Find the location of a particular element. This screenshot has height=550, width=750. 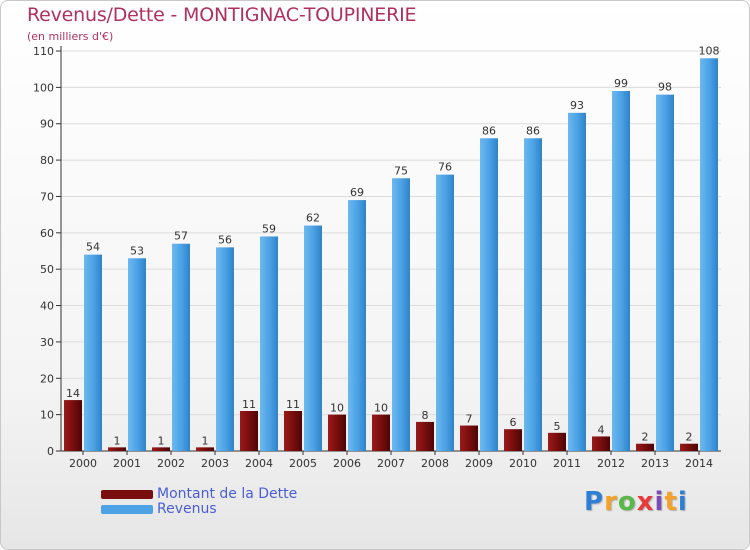

data-label-revenus: 99 is located at coordinates (621, 83).